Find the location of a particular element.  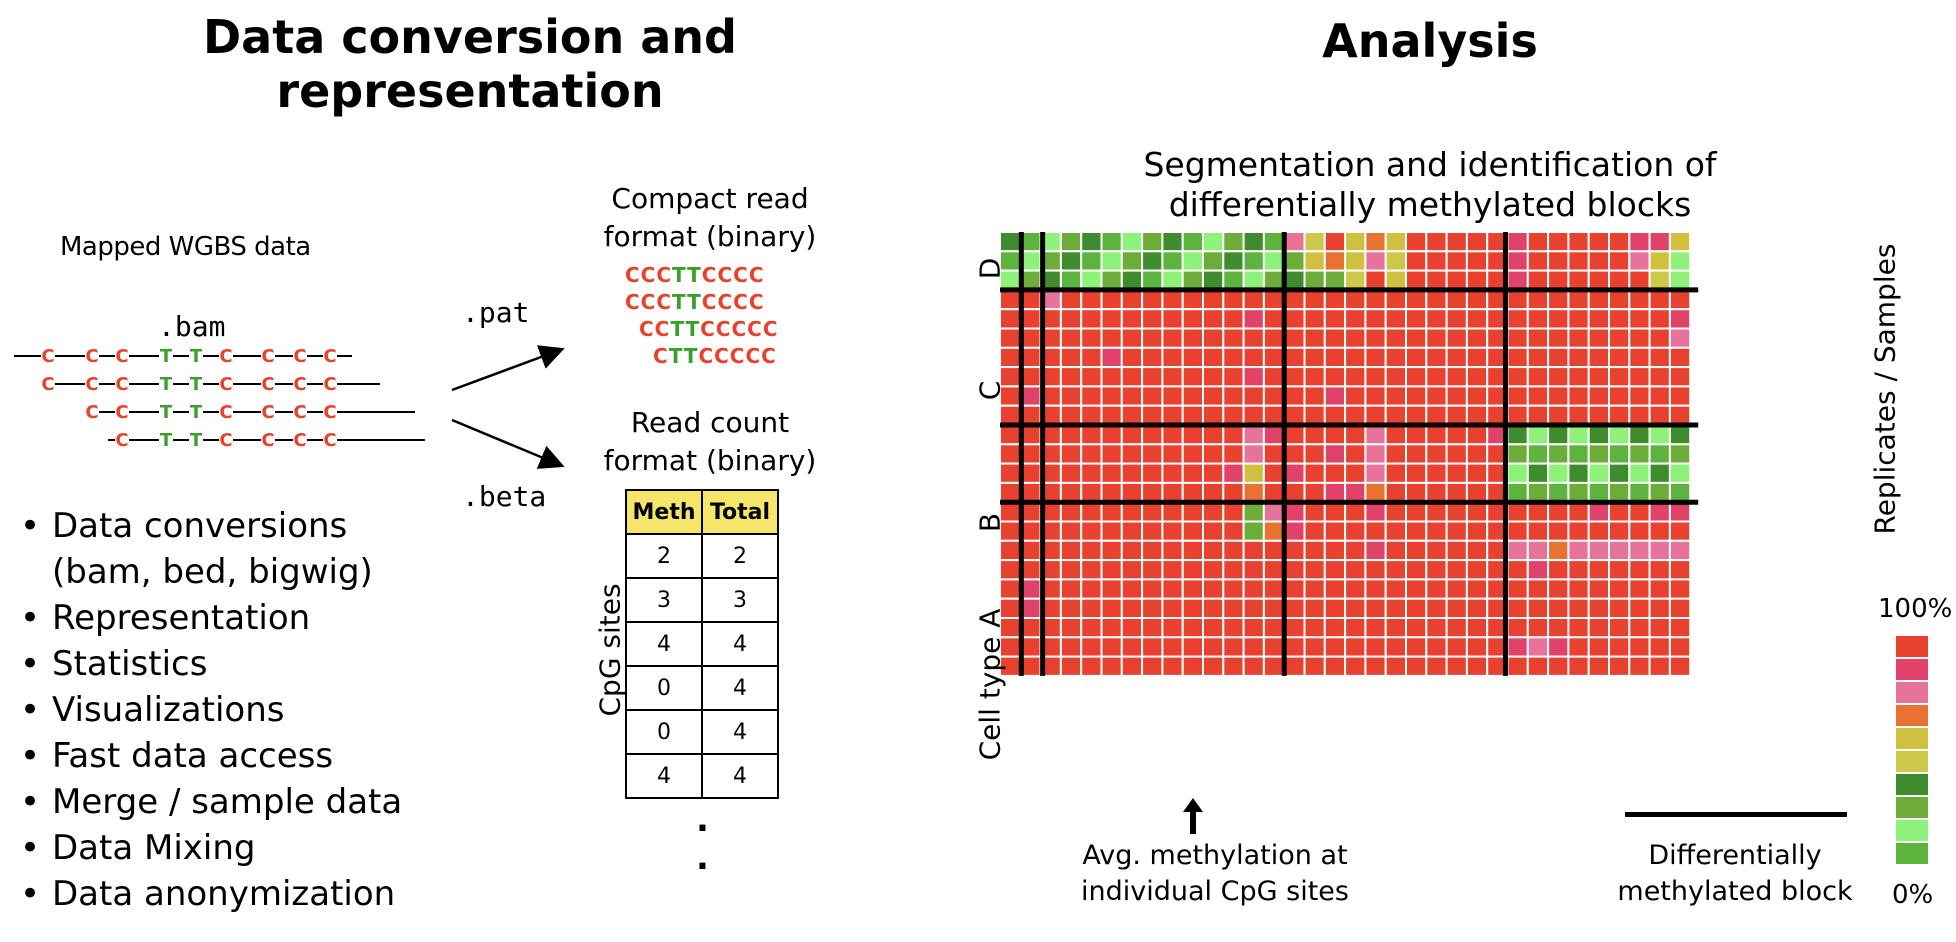

total-cell: 2 is located at coordinates (740, 556).